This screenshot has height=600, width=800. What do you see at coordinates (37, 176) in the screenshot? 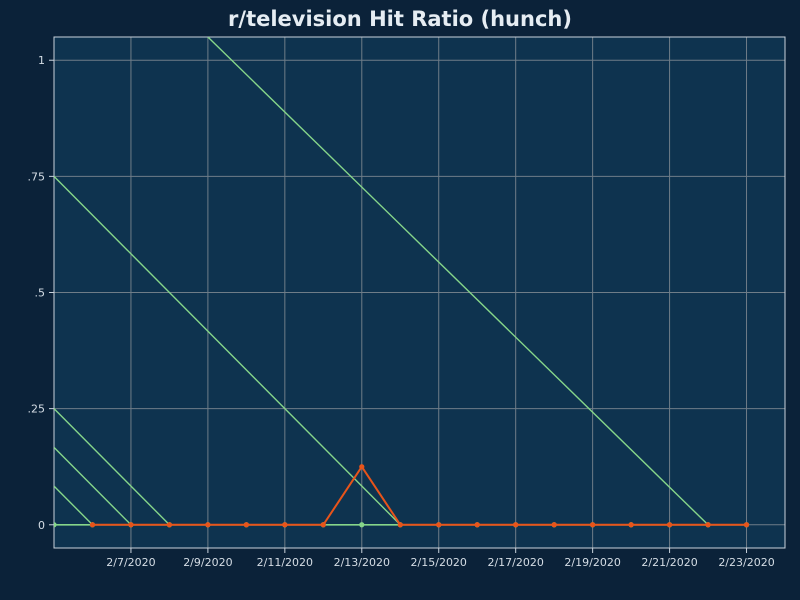
I see `y-tick-label: .75` at bounding box center [37, 176].